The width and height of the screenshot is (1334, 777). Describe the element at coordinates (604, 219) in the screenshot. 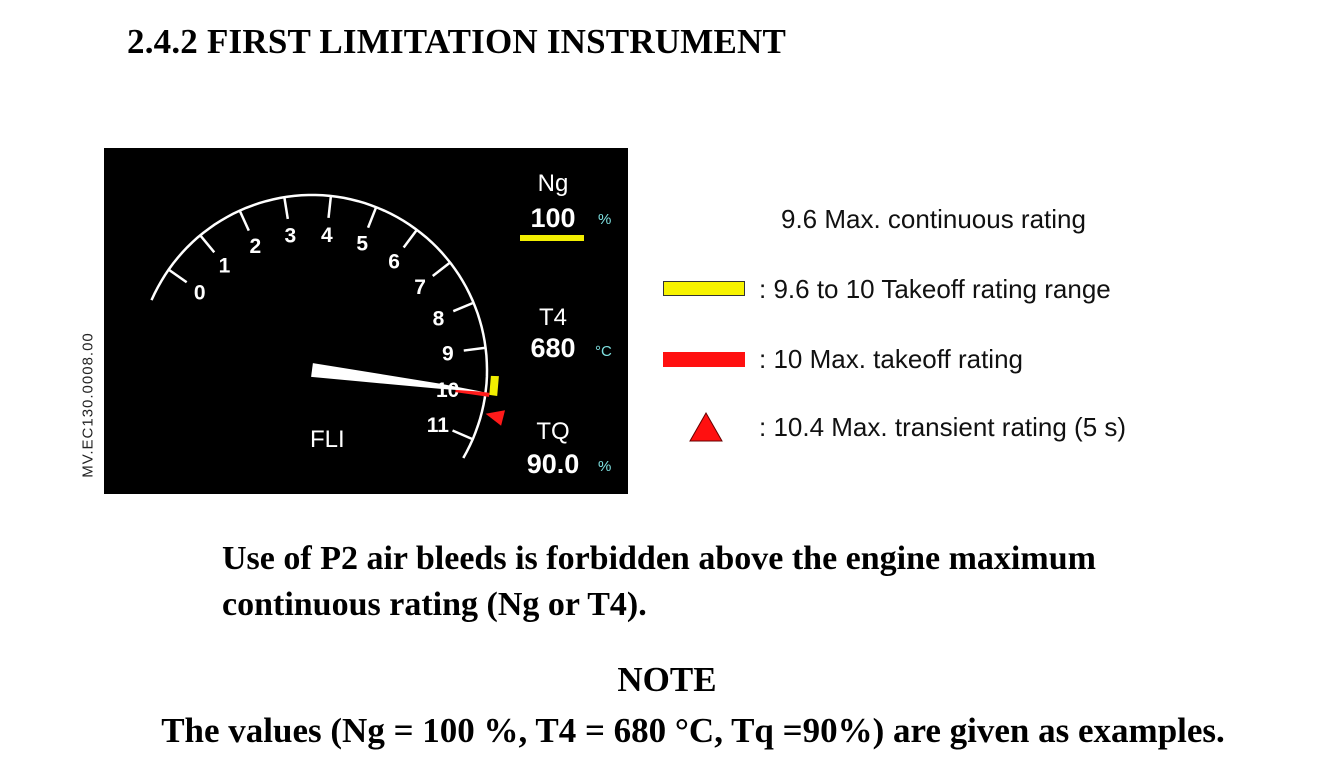

I see `ng-unit: %` at that location.